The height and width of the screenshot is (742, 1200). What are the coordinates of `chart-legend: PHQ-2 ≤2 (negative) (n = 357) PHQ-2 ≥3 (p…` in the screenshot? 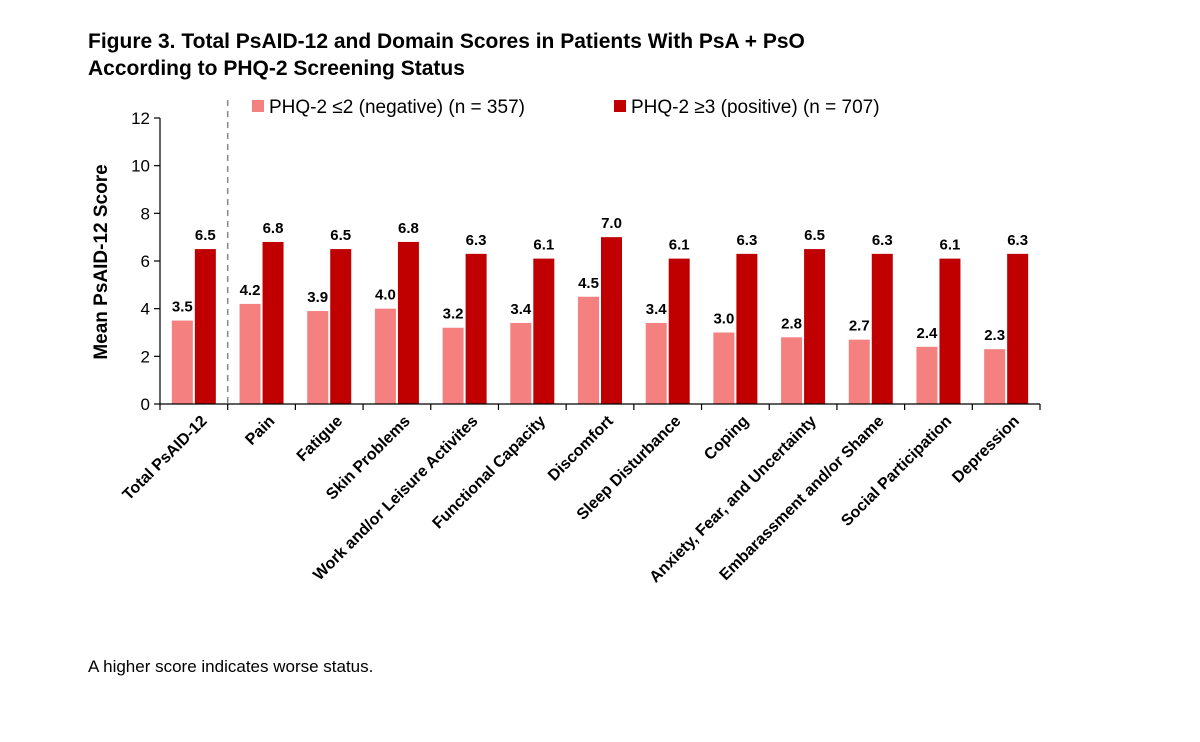 It's located at (566, 107).